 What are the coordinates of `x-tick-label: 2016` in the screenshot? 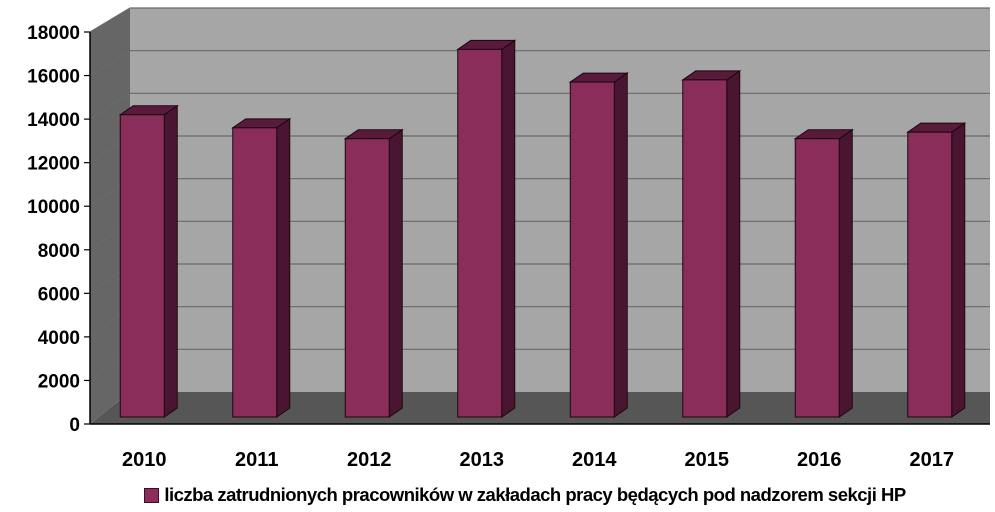 It's located at (819, 460).